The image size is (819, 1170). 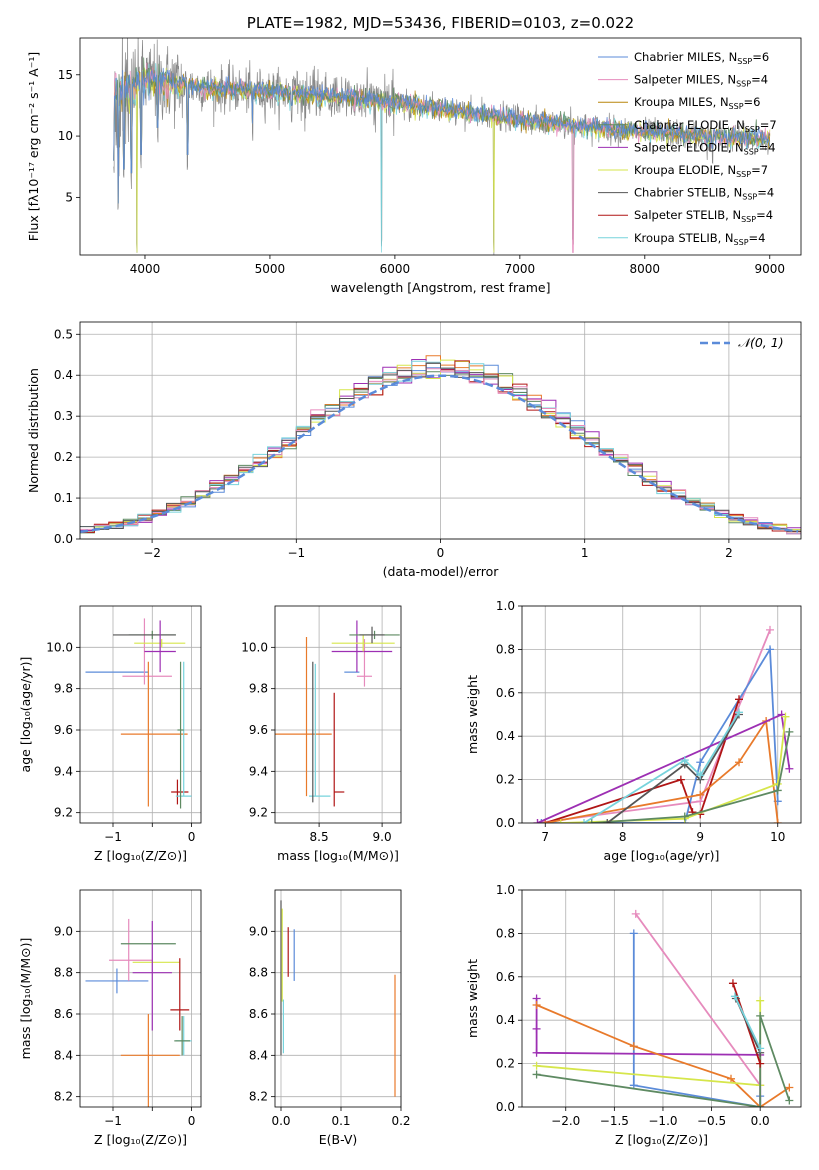 What do you see at coordinates (684, 238) in the screenshot?
I see `legend-text: Kroupa STELIB, N` at bounding box center [684, 238].